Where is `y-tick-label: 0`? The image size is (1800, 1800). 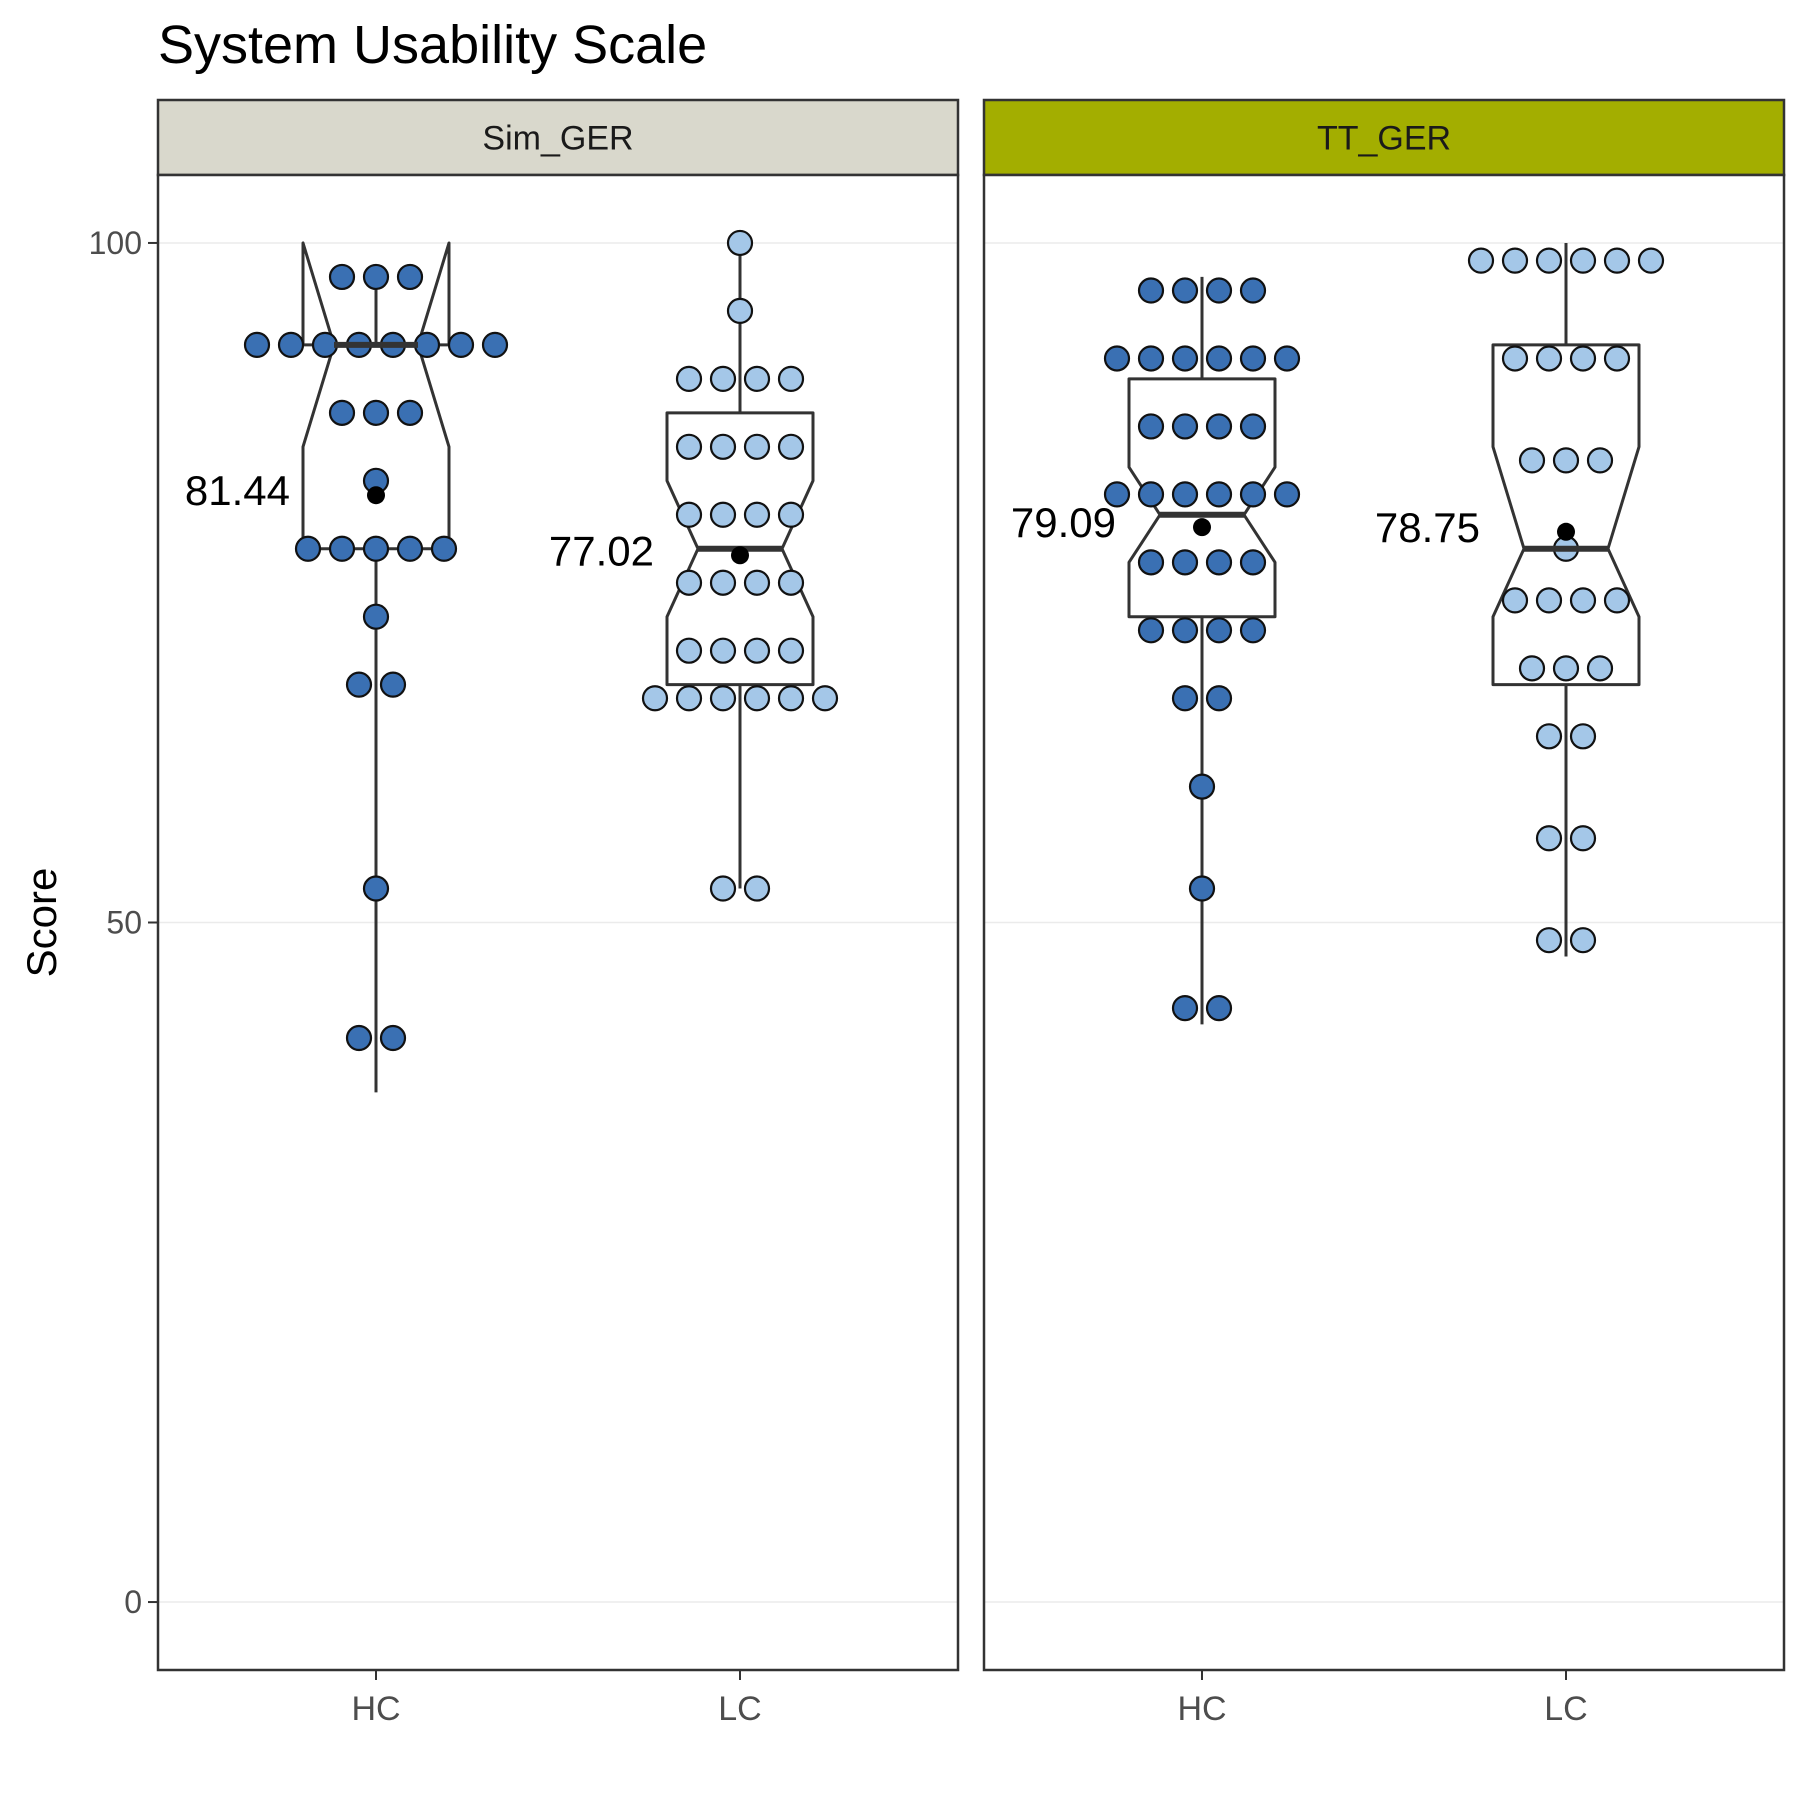
y-tick-label: 0 is located at coordinates (133, 1602).